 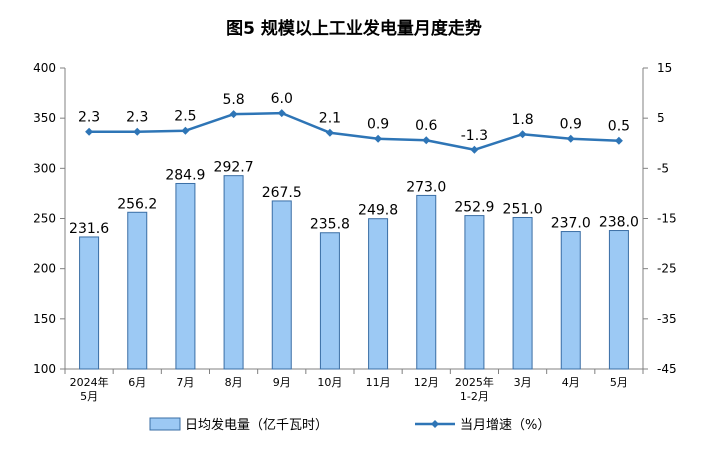 What do you see at coordinates (474, 208) in the screenshot?
I see `bar-data-label: 252.9` at bounding box center [474, 208].